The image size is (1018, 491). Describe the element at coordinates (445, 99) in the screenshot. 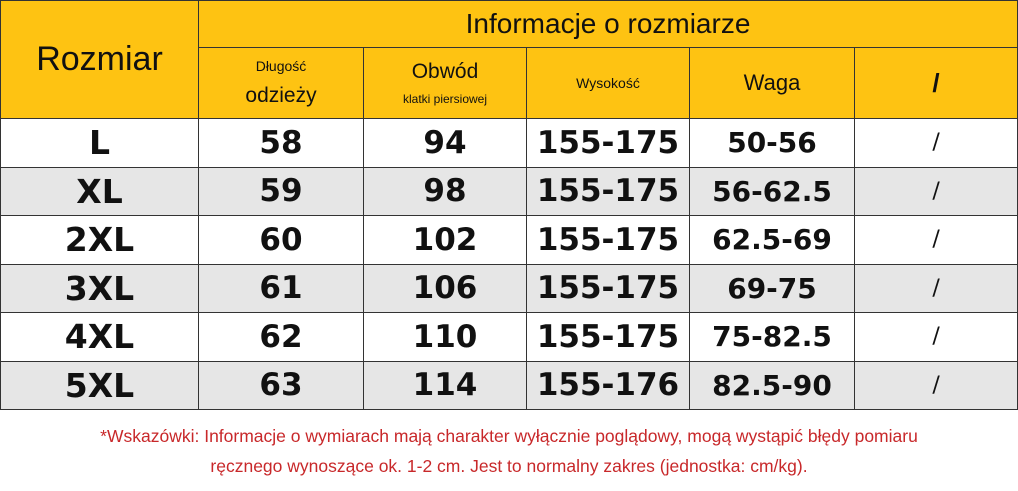

I see `chest-header-line2: klatki piersiowej` at that location.